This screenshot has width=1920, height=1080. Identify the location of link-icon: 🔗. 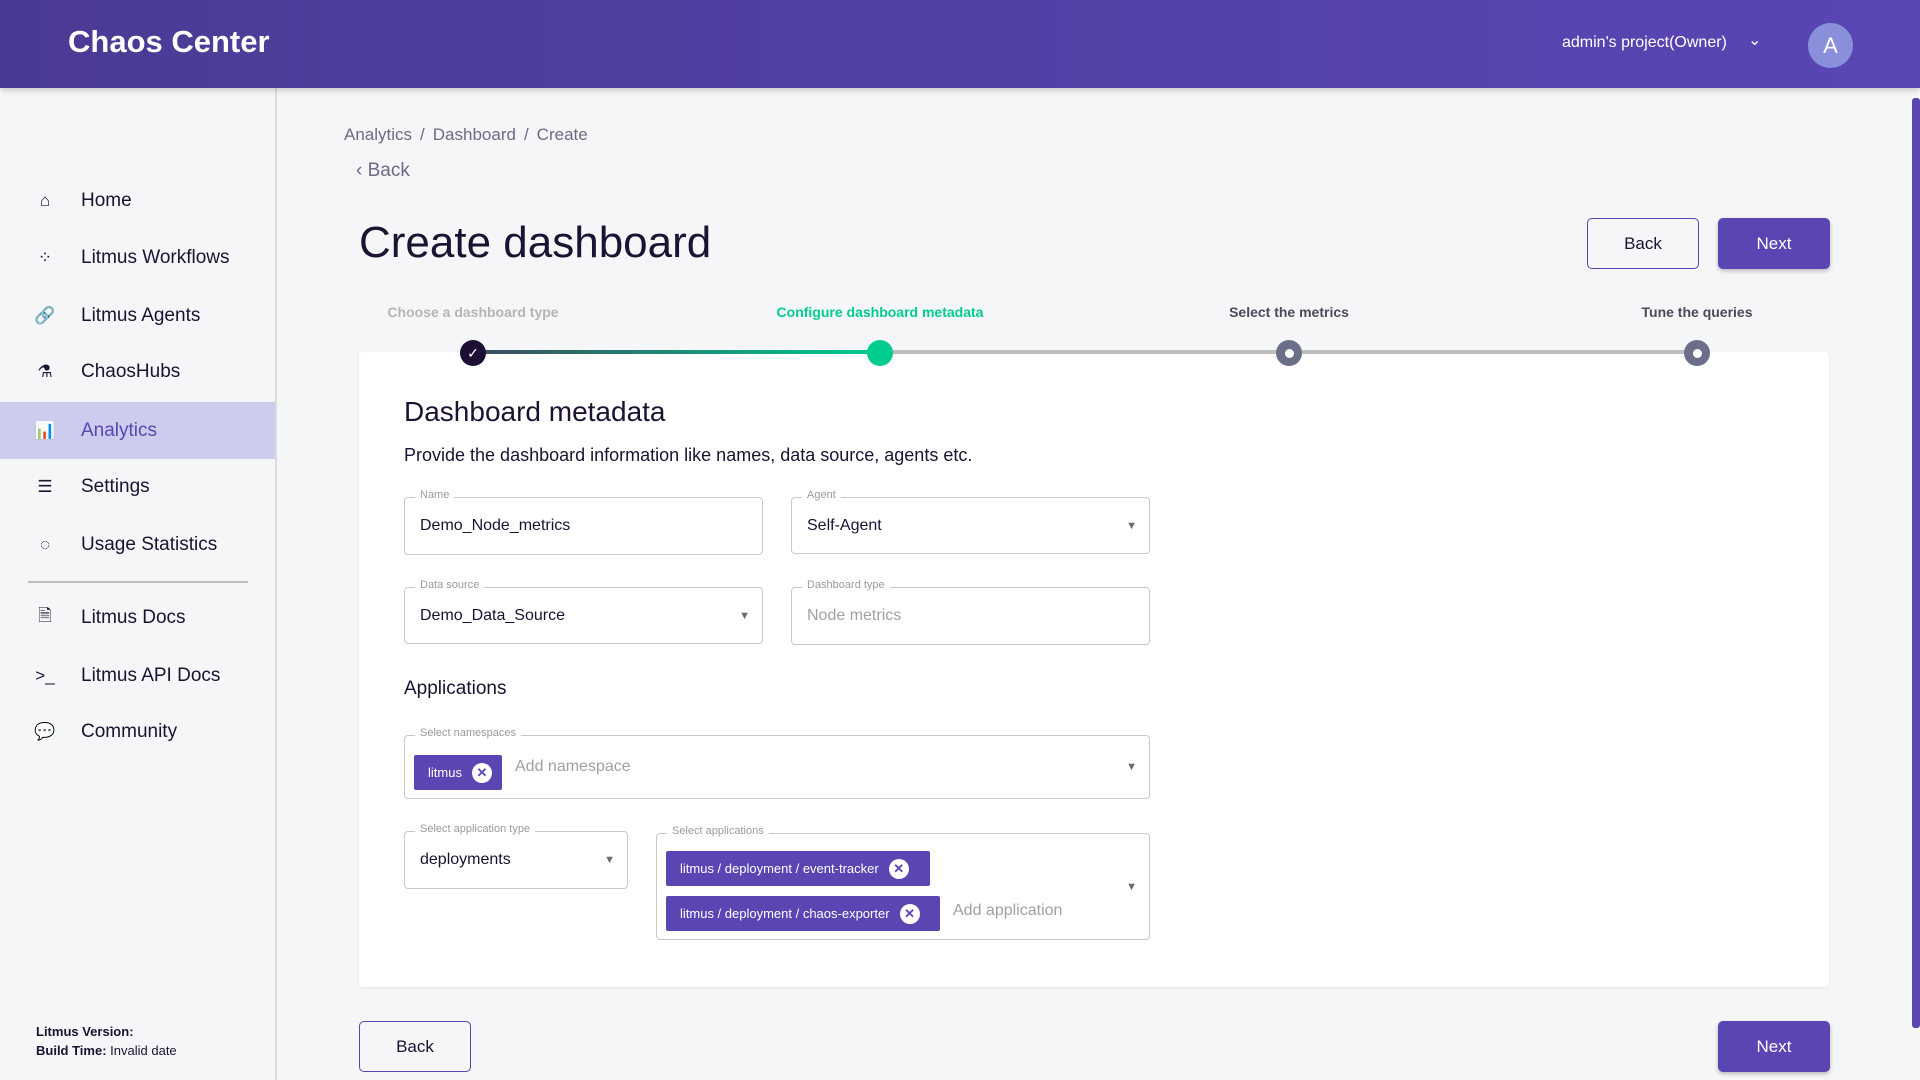
(45, 315).